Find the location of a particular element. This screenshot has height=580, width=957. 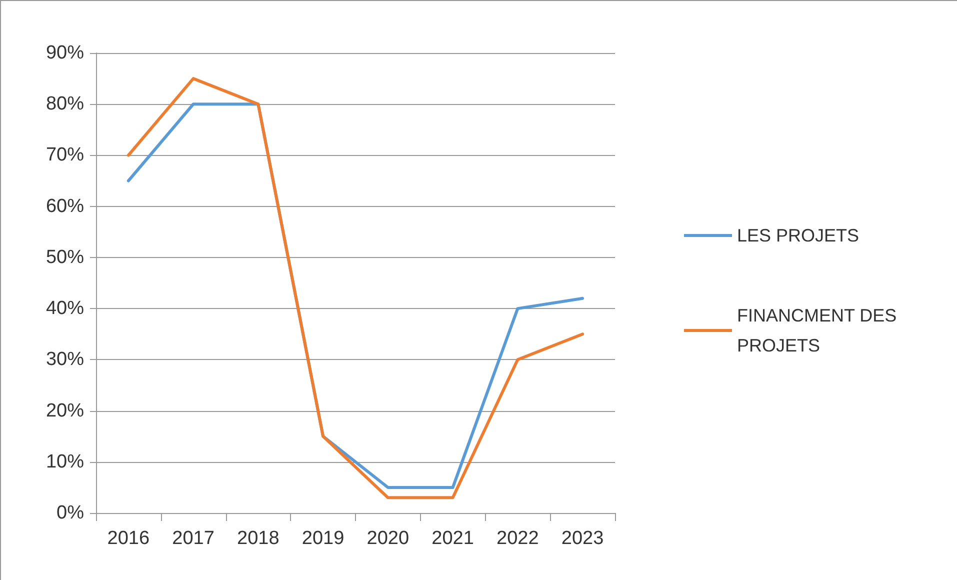

y-tick-label: 10% is located at coordinates (65, 461).